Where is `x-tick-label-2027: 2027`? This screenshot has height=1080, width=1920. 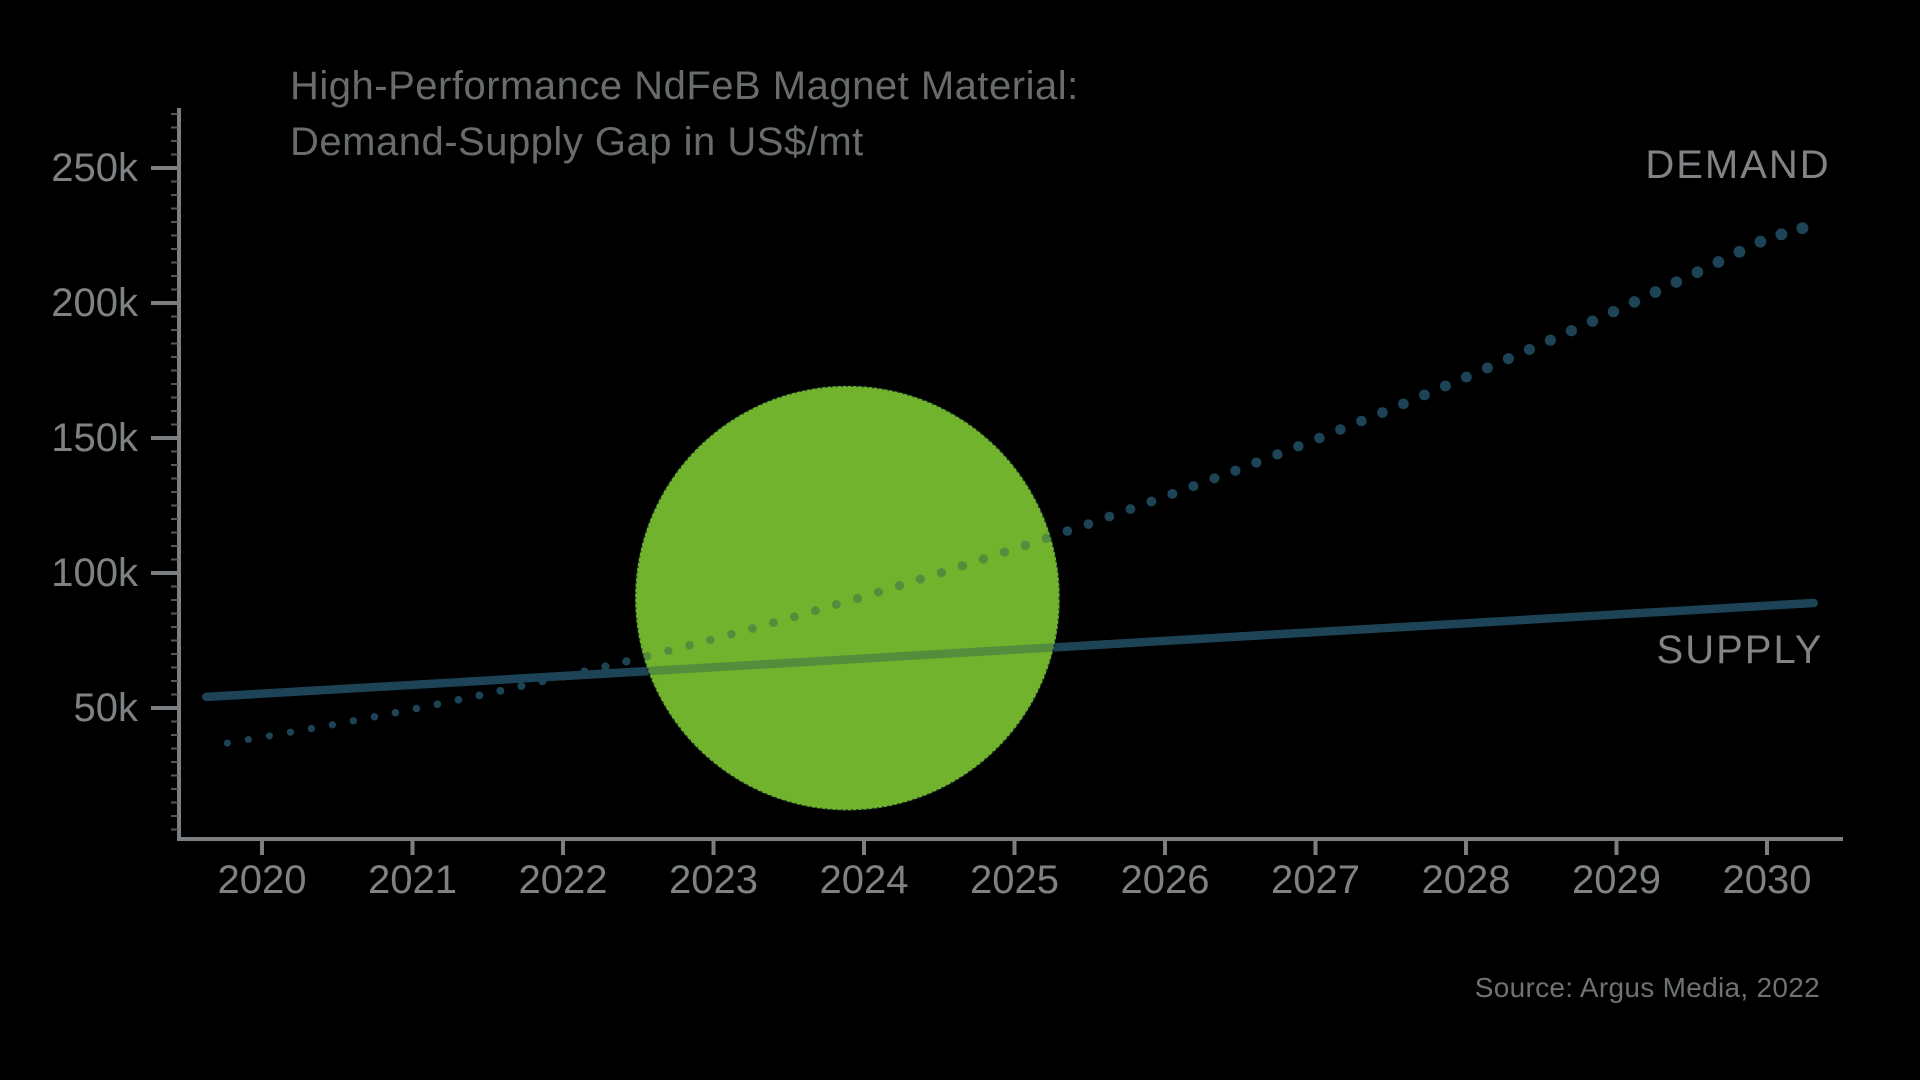
x-tick-label-2027: 2027 is located at coordinates (1315, 880).